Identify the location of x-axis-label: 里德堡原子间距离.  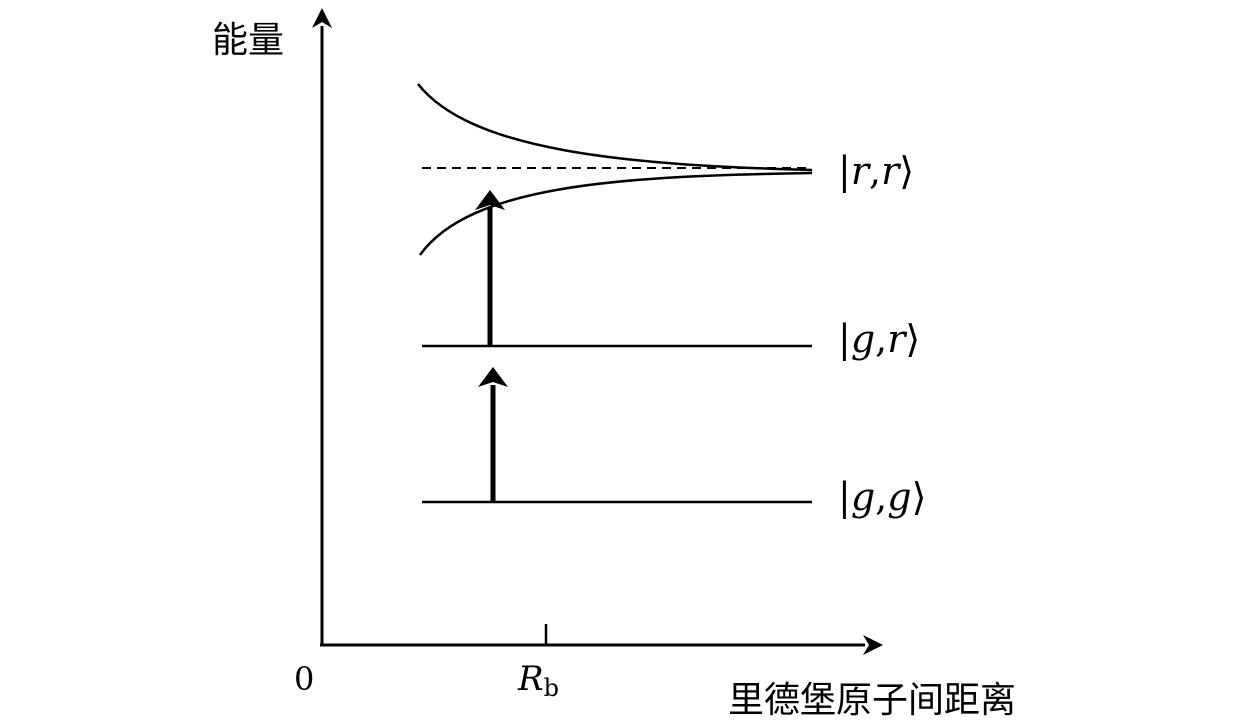
(872, 700).